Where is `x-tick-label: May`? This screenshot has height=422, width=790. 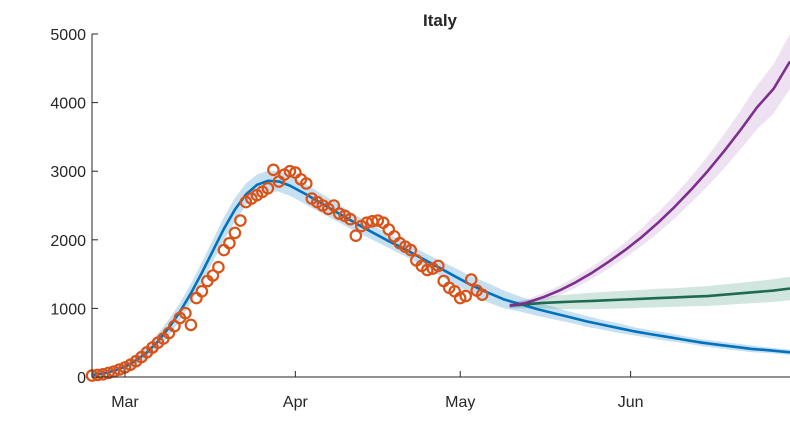 x-tick-label: May is located at coordinates (460, 402).